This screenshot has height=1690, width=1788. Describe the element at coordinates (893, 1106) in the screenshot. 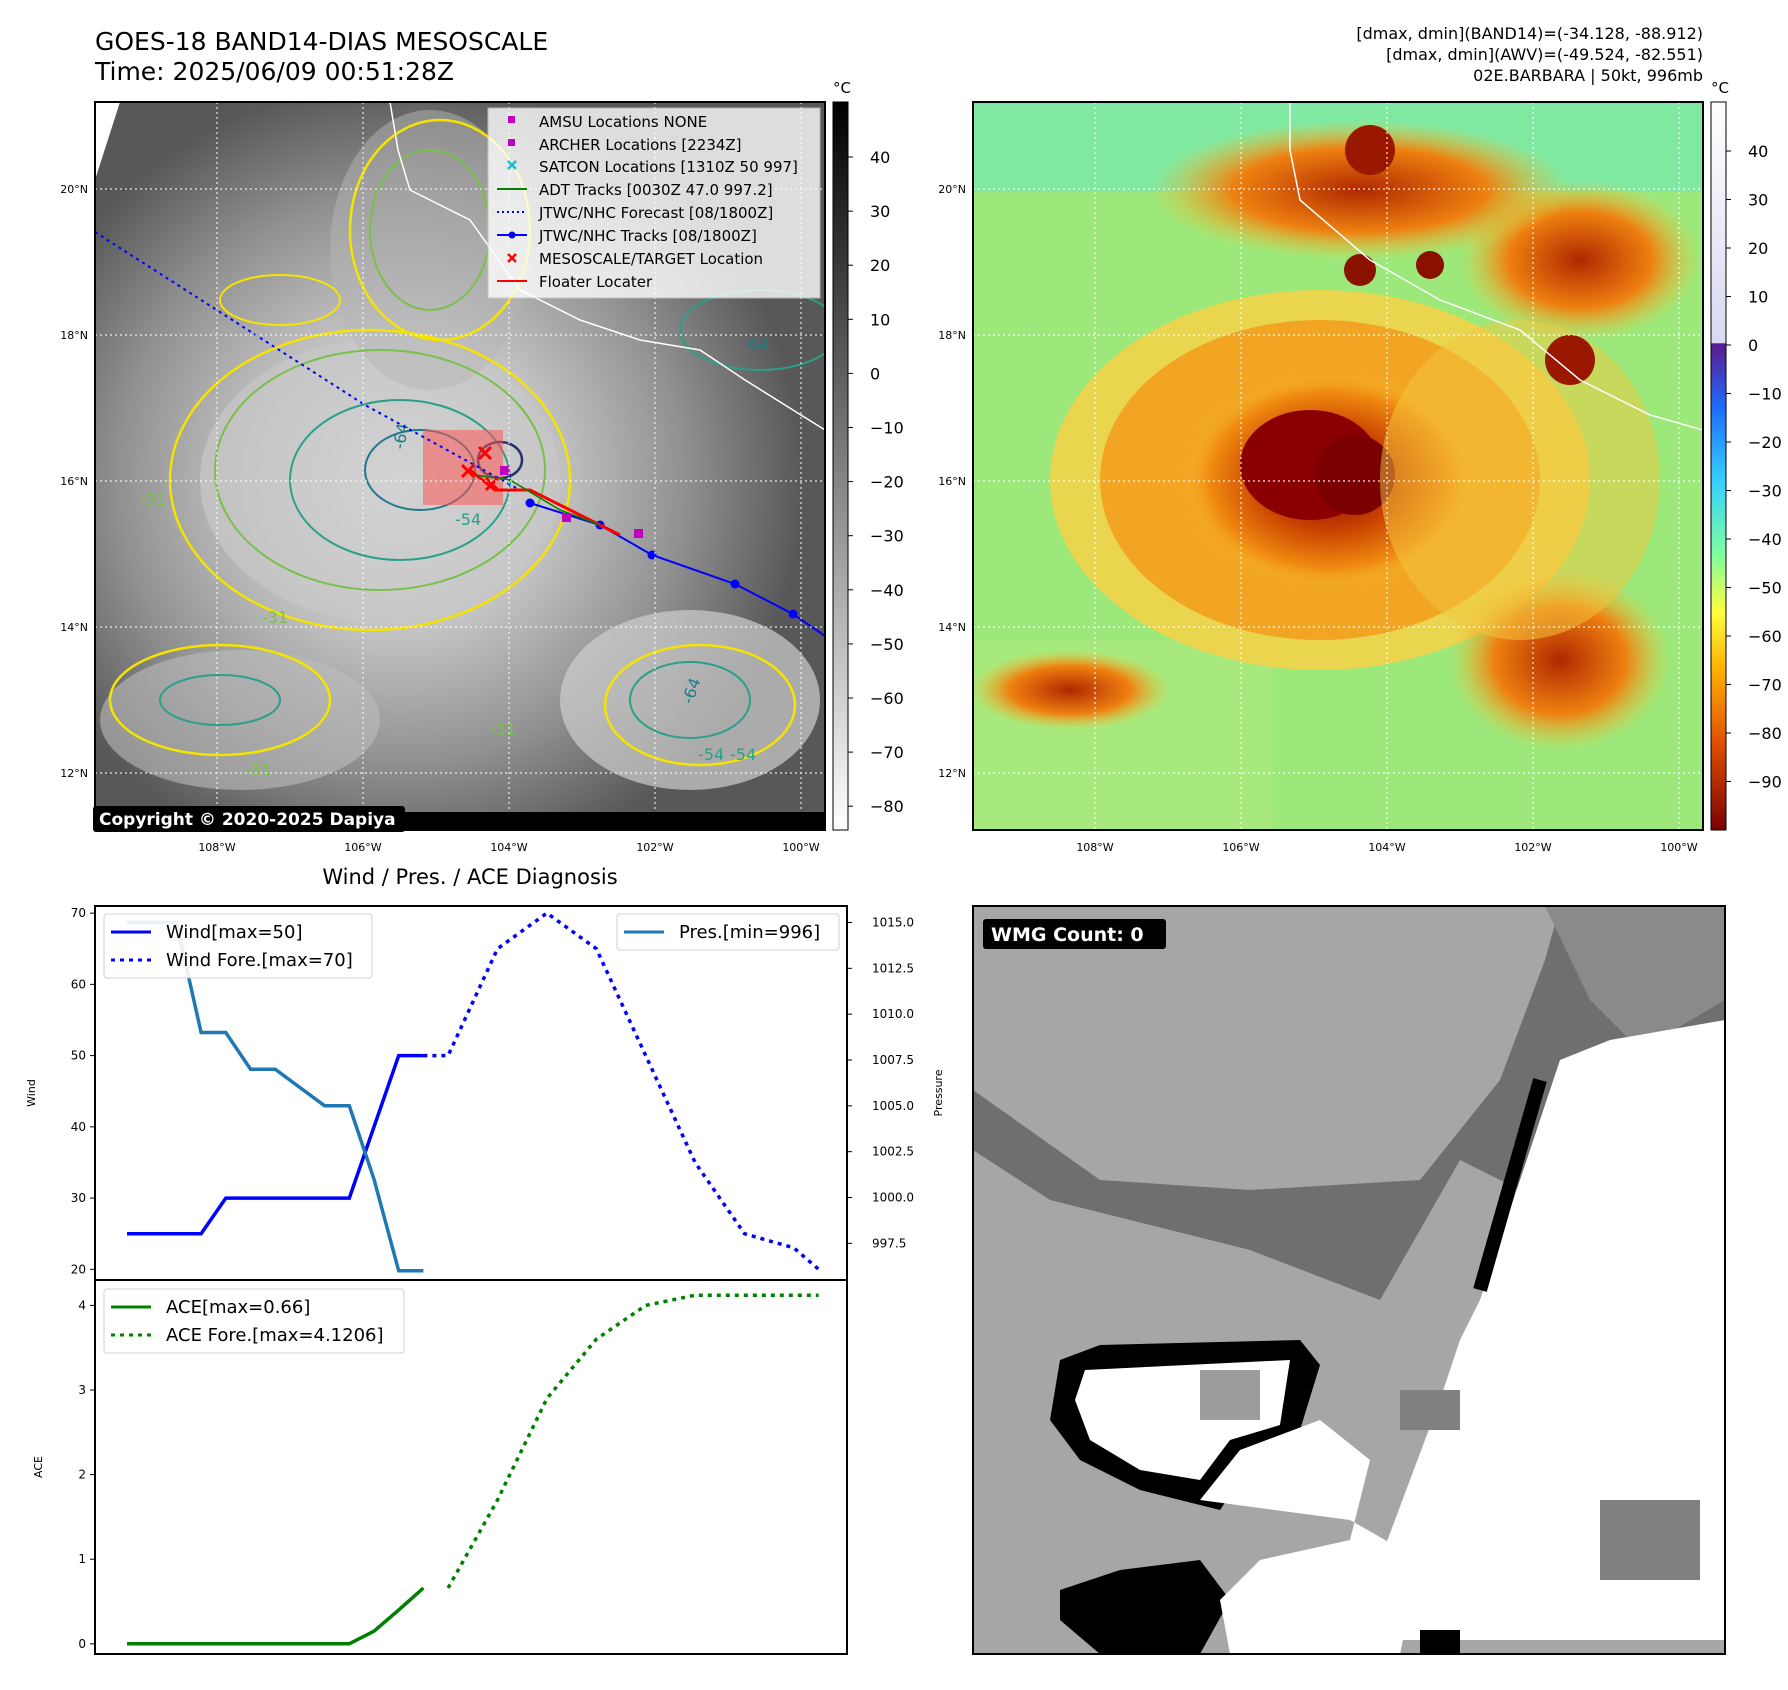

I see `y-tick-label: 1005.0` at that location.